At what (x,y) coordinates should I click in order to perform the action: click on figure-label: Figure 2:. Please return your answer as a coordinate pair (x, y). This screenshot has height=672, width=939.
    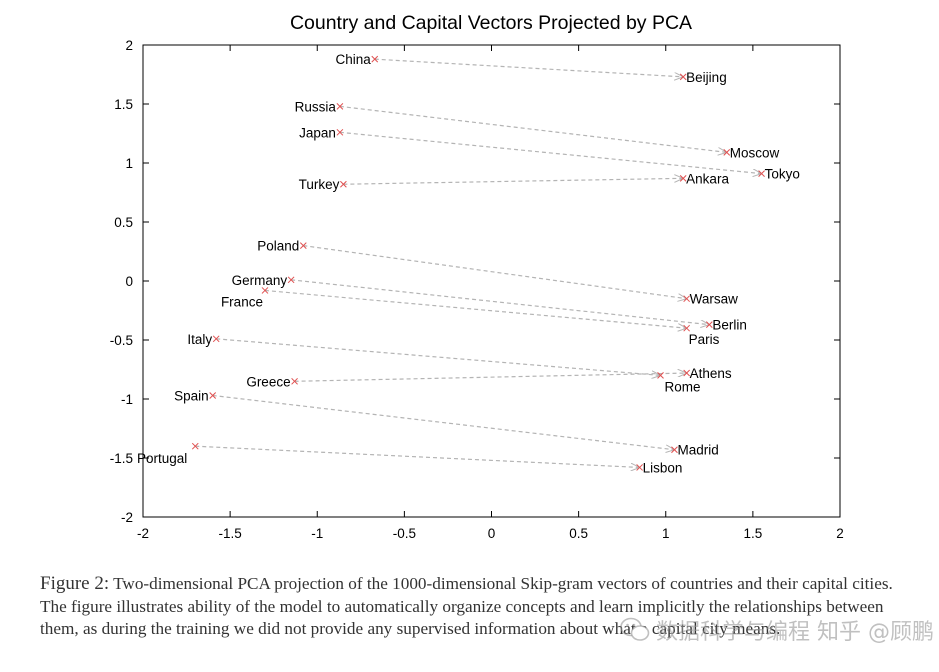
    Looking at the image, I should click on (75, 583).